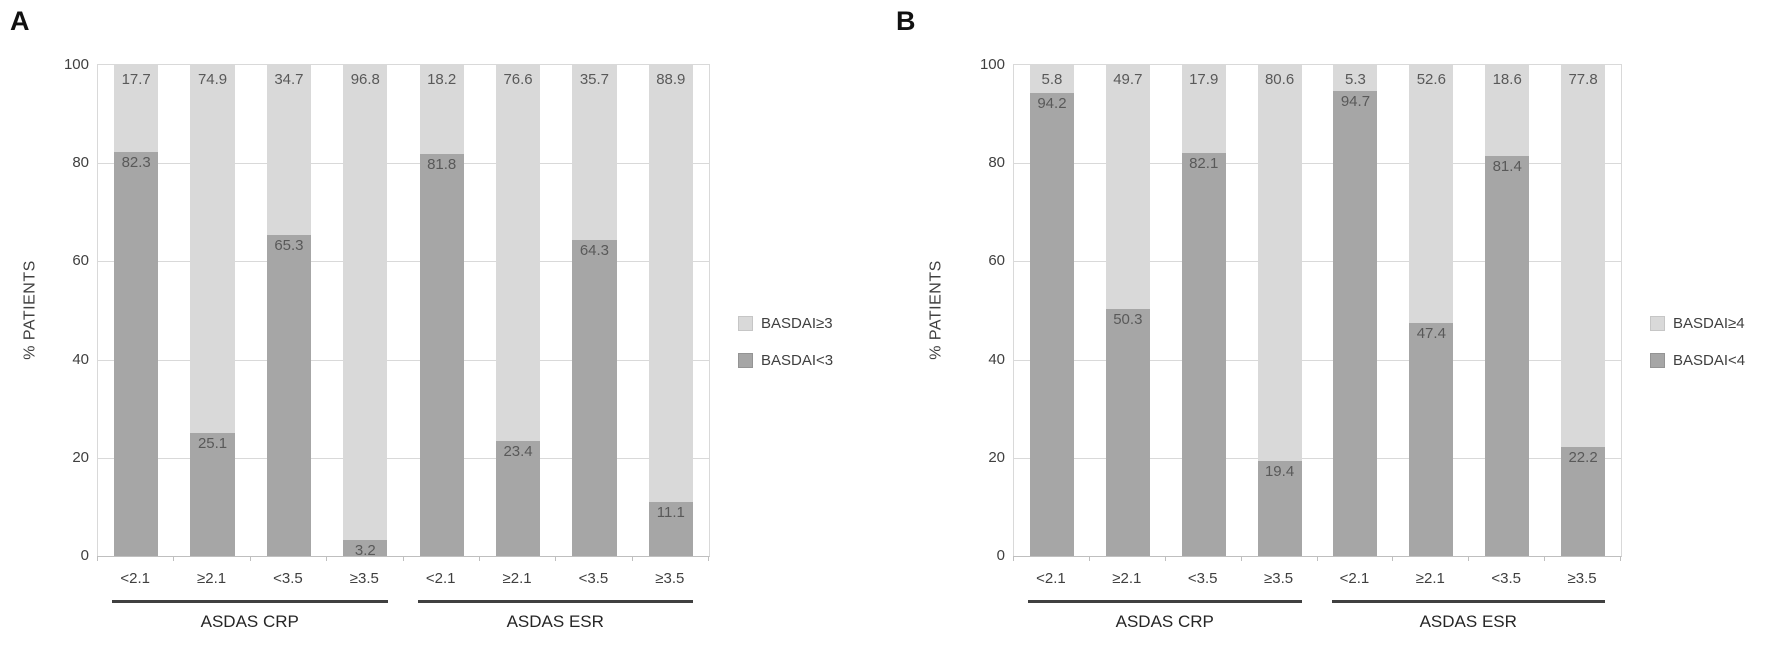  What do you see at coordinates (1583, 310) in the screenshot?
I see `bar-slot: 77.8 22.2` at bounding box center [1583, 310].